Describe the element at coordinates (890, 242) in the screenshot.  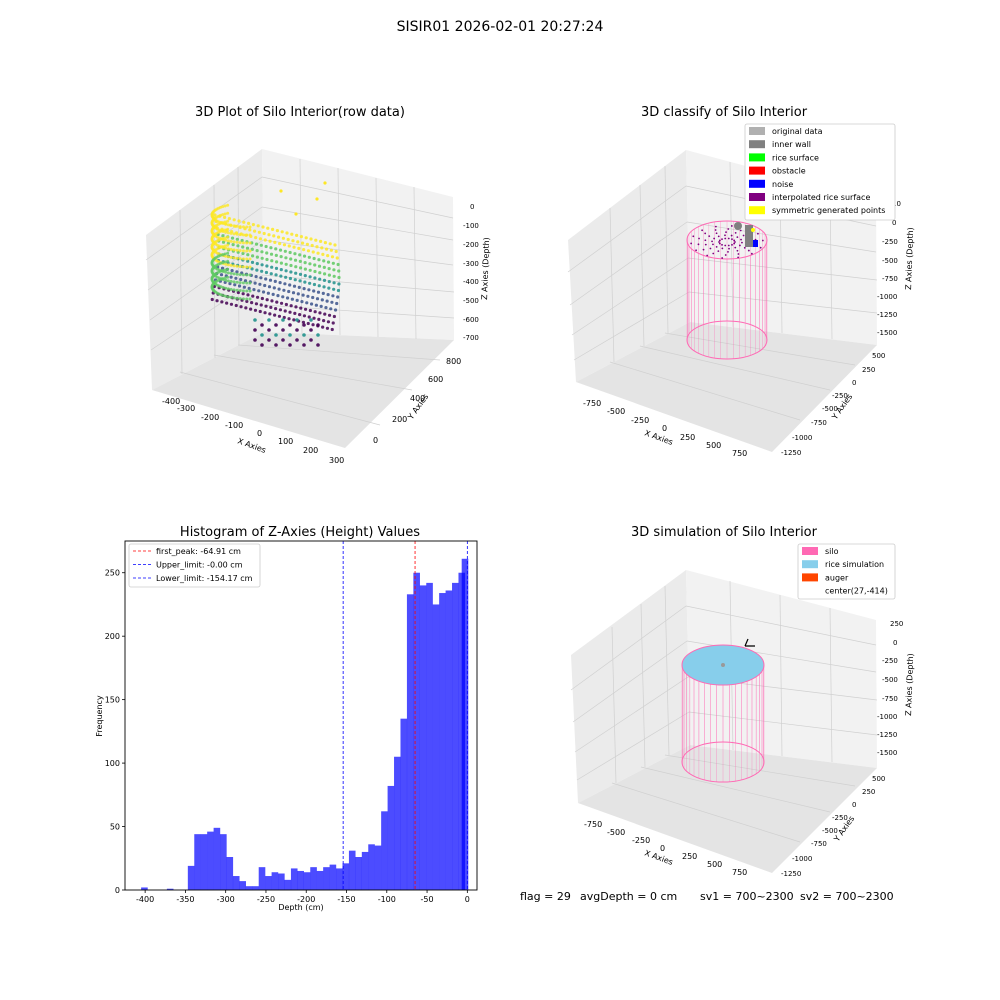
I see `p2-ztick-1: -250` at that location.